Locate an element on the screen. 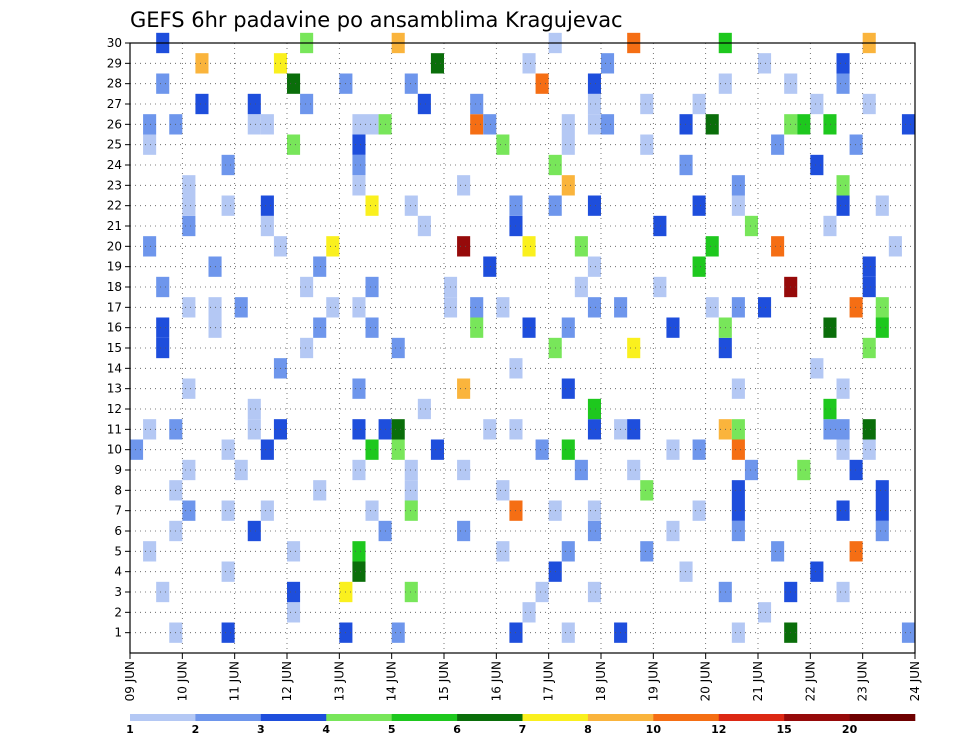 The height and width of the screenshot is (742, 960). x-tick-label: 22 JUN is located at coordinates (810, 681).